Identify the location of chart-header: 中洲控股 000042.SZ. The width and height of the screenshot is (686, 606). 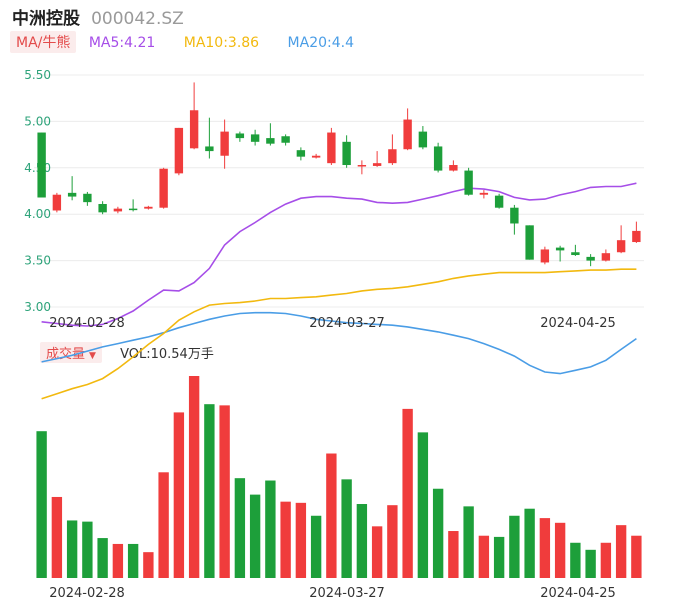
(98, 17).